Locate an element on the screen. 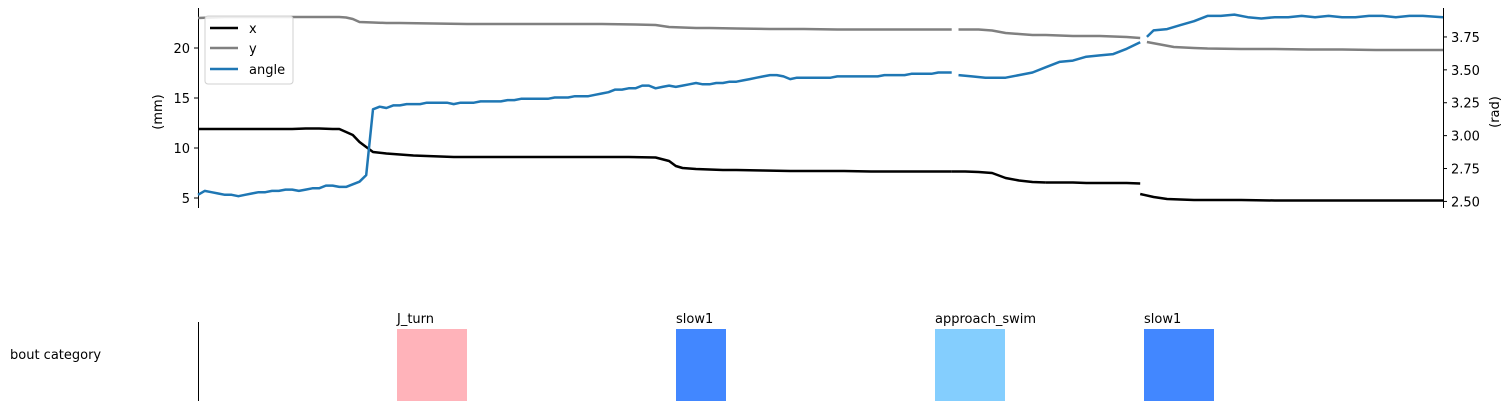 Image resolution: width=1511 pixels, height=411 pixels. right-tick-label: 2.75 is located at coordinates (1465, 170).